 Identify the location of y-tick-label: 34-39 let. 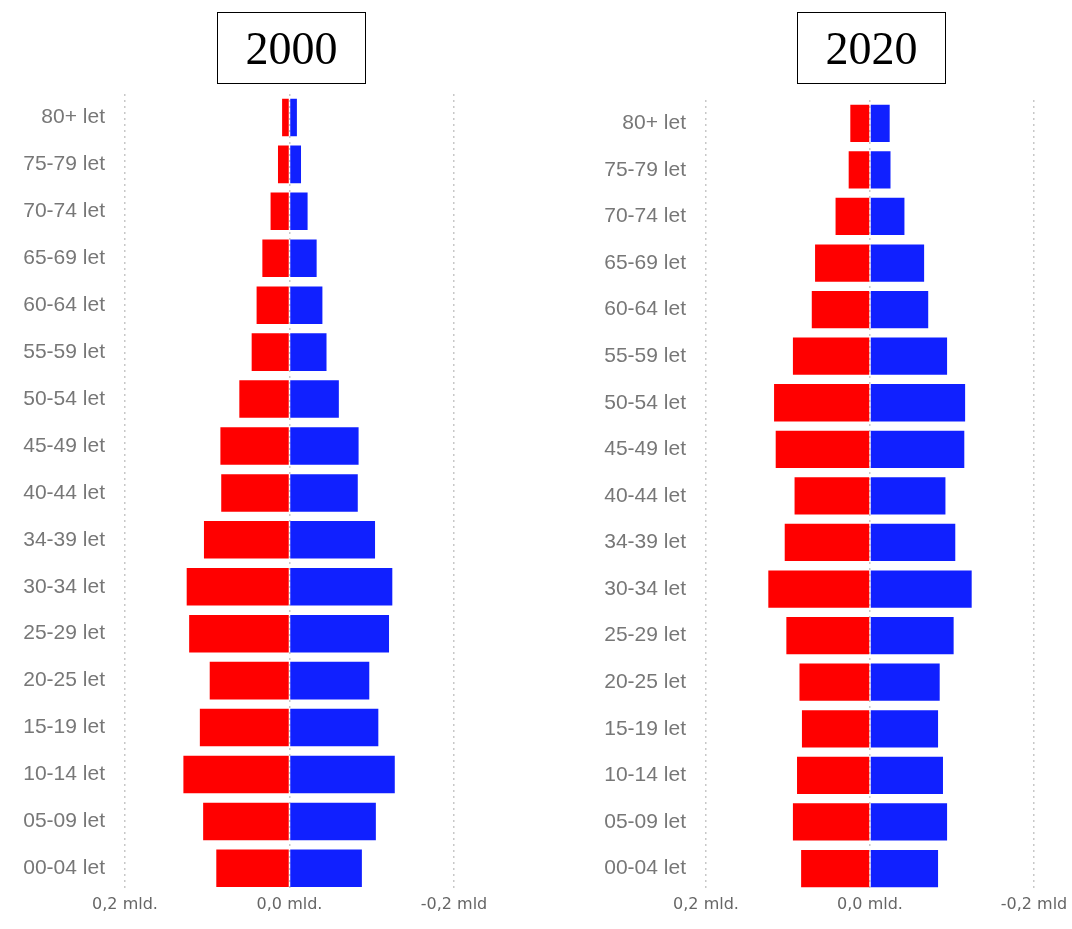
(64, 538).